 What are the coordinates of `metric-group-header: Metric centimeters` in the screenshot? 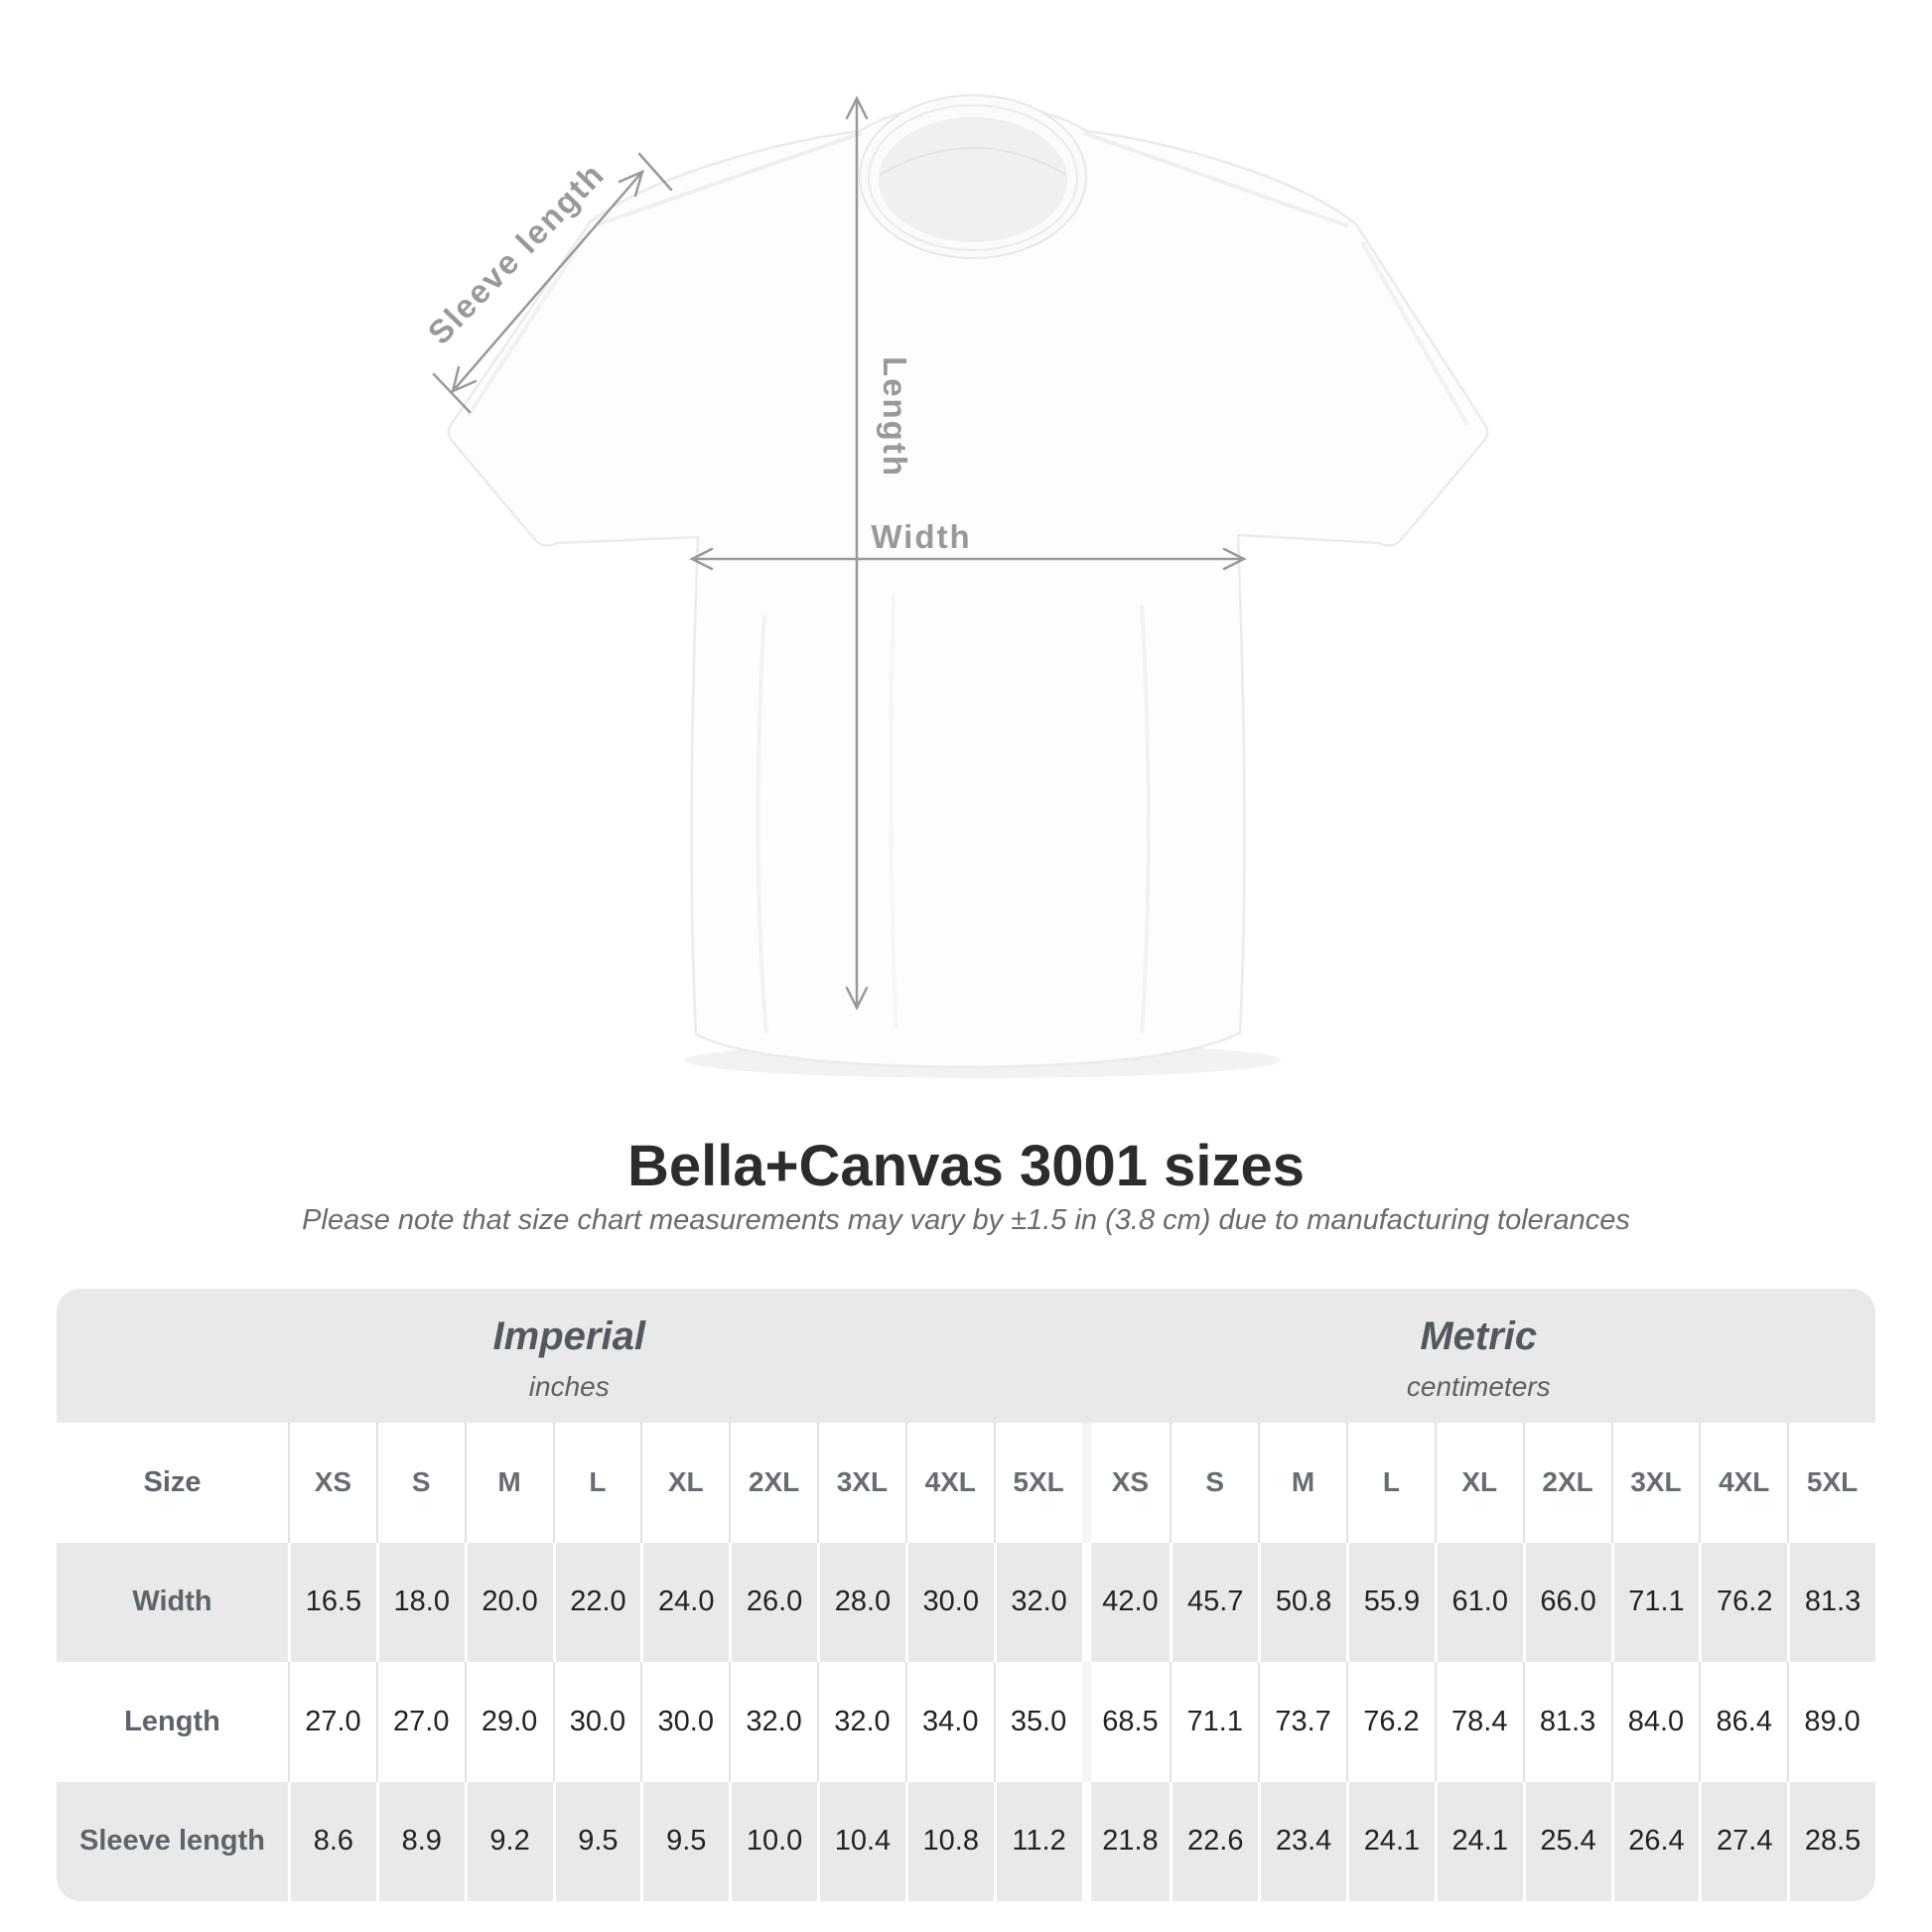 It's located at (1479, 1356).